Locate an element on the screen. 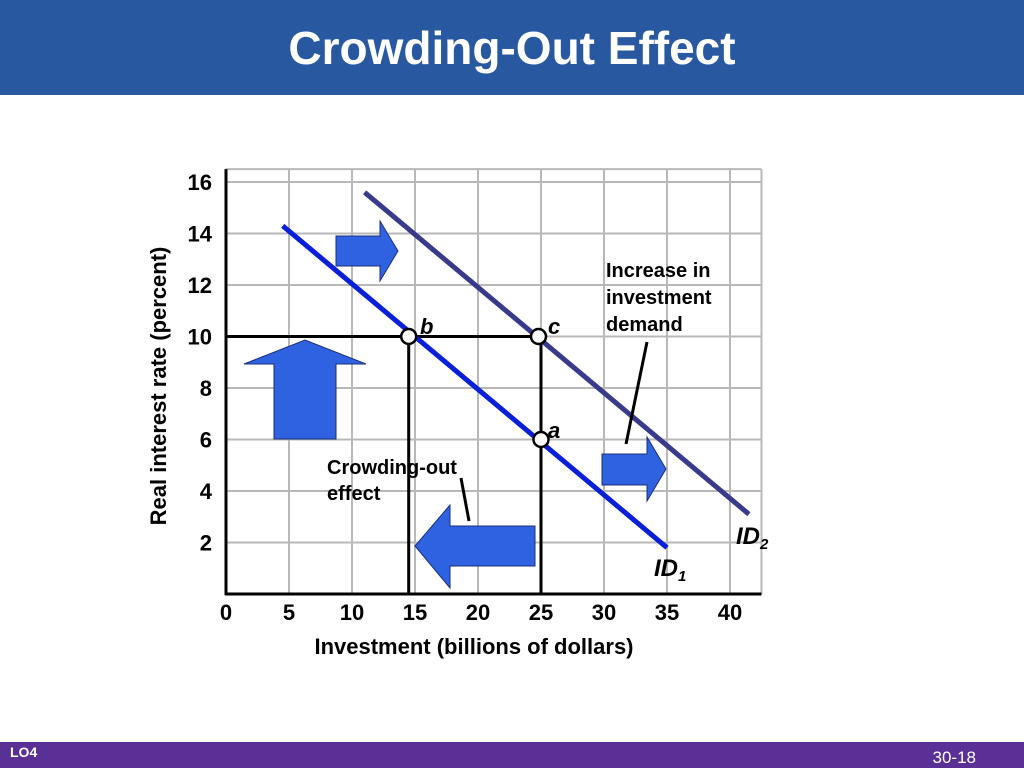 The image size is (1024, 768). annotation-crowding-line: Crowding-out is located at coordinates (392, 468).